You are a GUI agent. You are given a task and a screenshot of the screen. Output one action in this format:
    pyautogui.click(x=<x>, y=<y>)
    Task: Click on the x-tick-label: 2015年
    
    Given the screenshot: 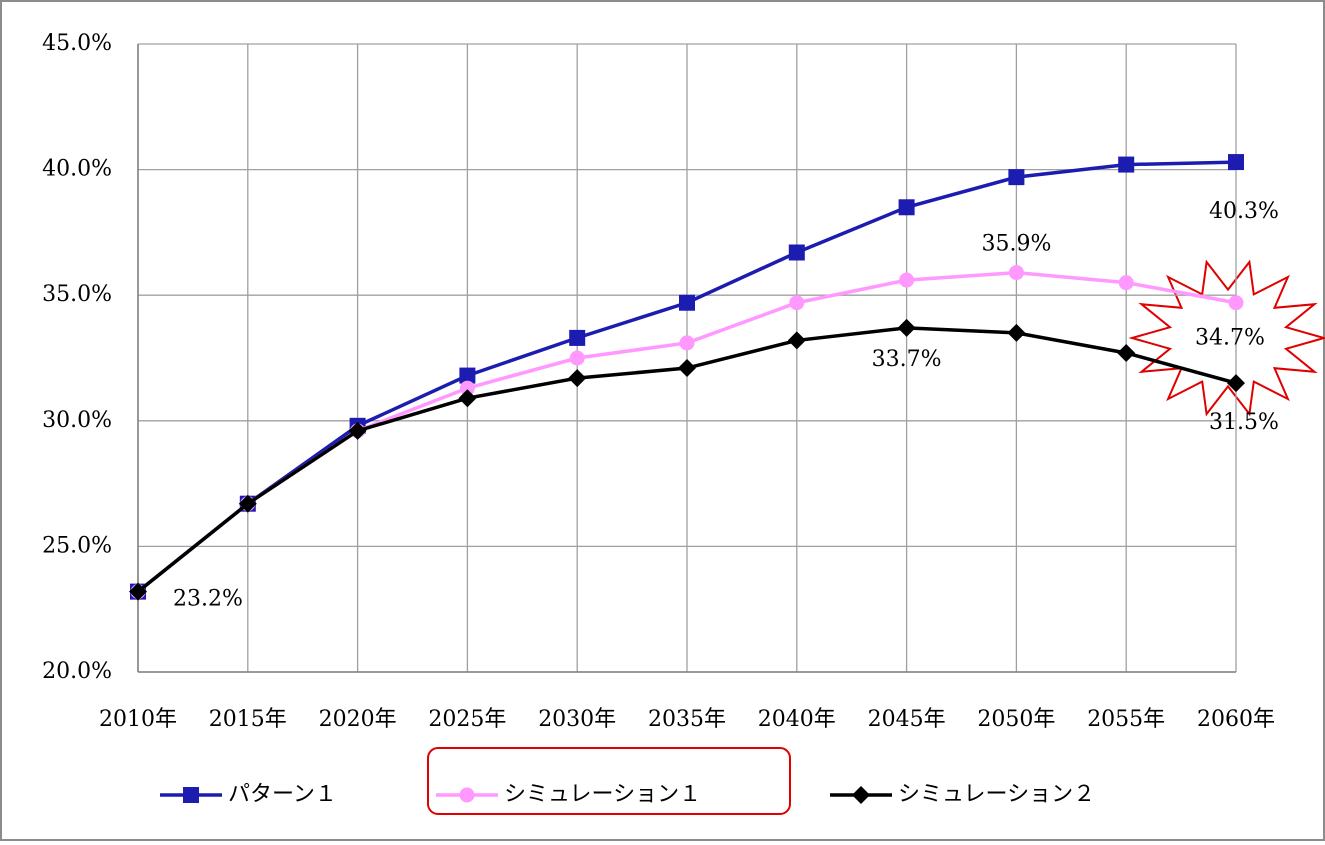 What is the action you would take?
    pyautogui.click(x=248, y=719)
    